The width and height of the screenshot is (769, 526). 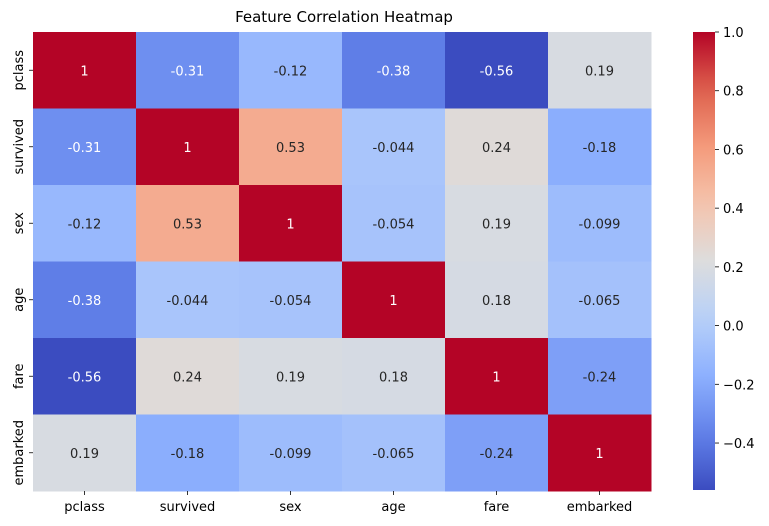 What do you see at coordinates (733, 209) in the screenshot?
I see `colorbar-tick-label: 0.4` at bounding box center [733, 209].